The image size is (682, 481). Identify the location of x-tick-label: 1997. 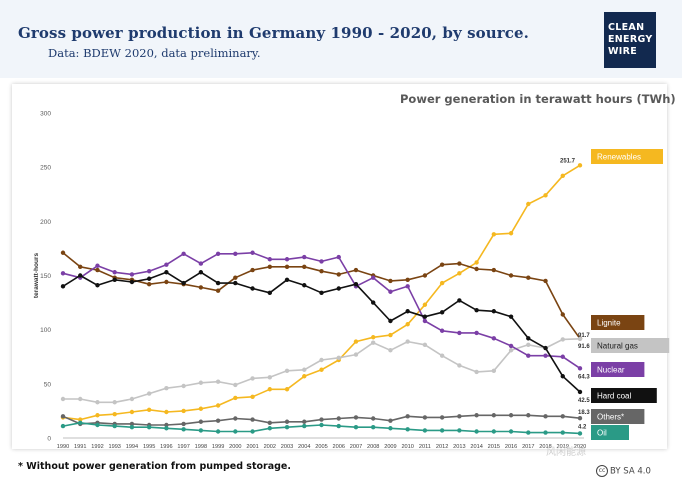
(183, 447).